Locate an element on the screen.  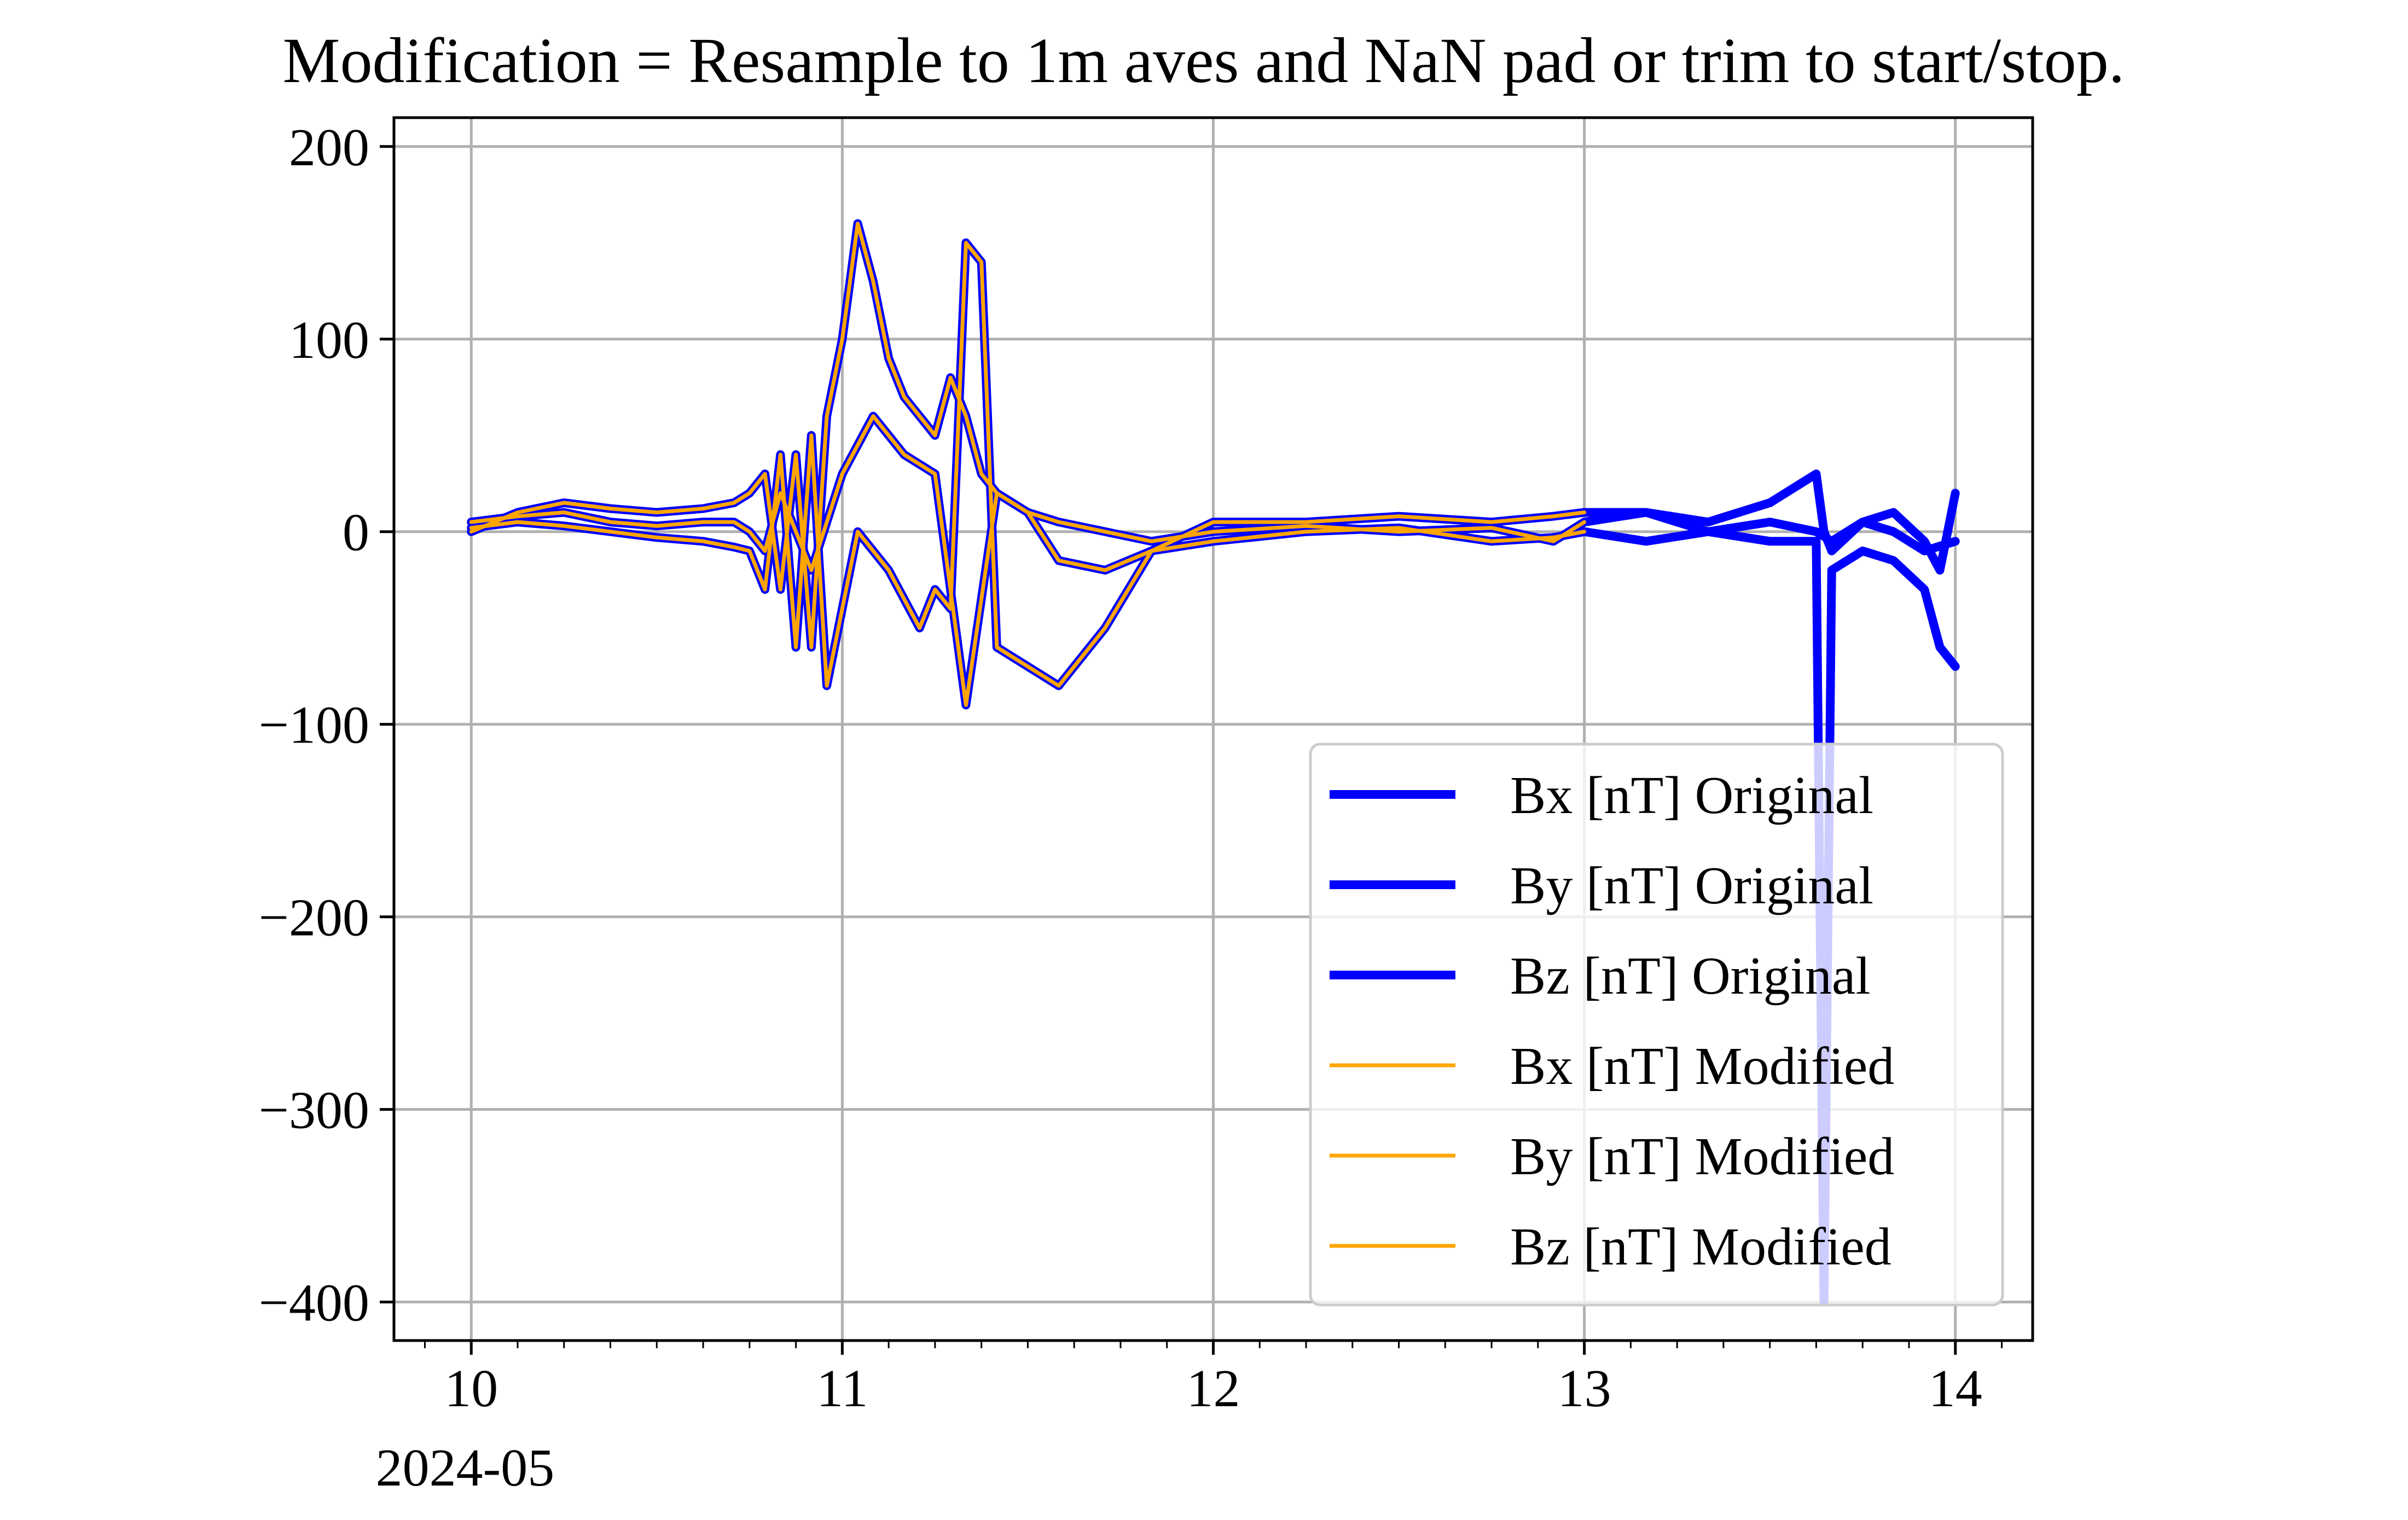
legend-label: Bz [nT] Original is located at coordinates (1690, 976).